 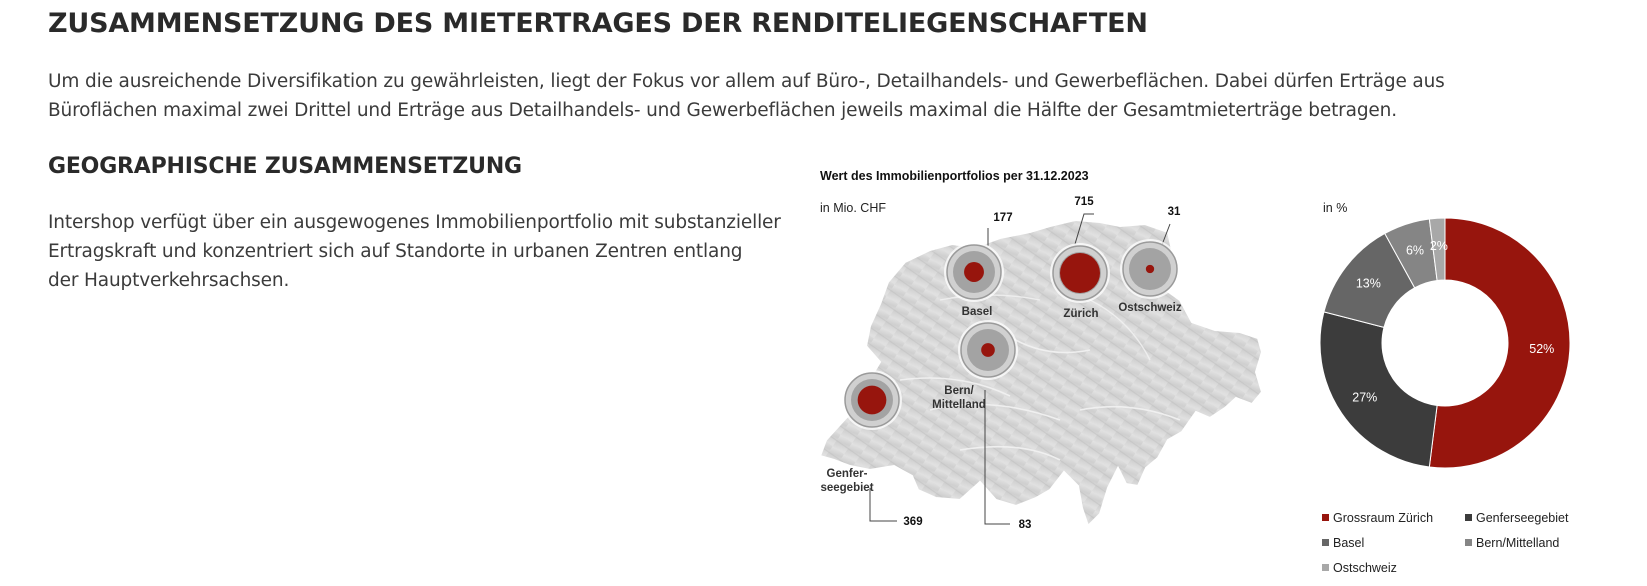 I want to click on legend-label-bern: Bern/Mittelland, so click(x=1517, y=543).